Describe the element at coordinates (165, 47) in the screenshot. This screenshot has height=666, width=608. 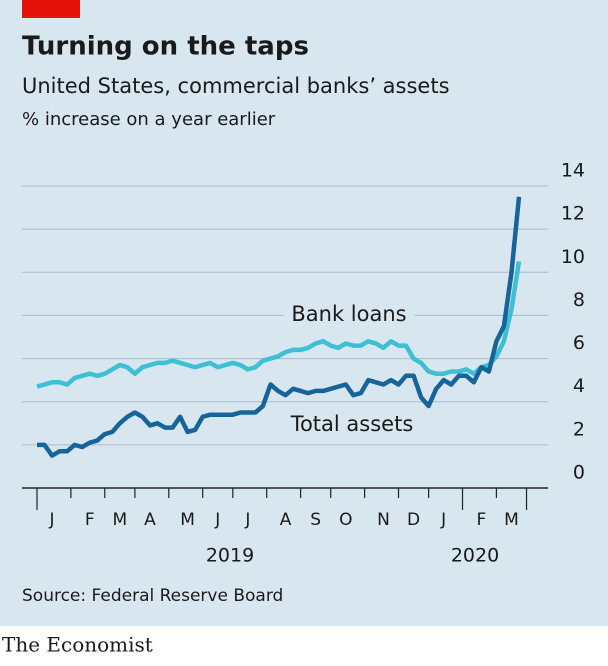
I see `chart-title: Turning on the taps` at that location.